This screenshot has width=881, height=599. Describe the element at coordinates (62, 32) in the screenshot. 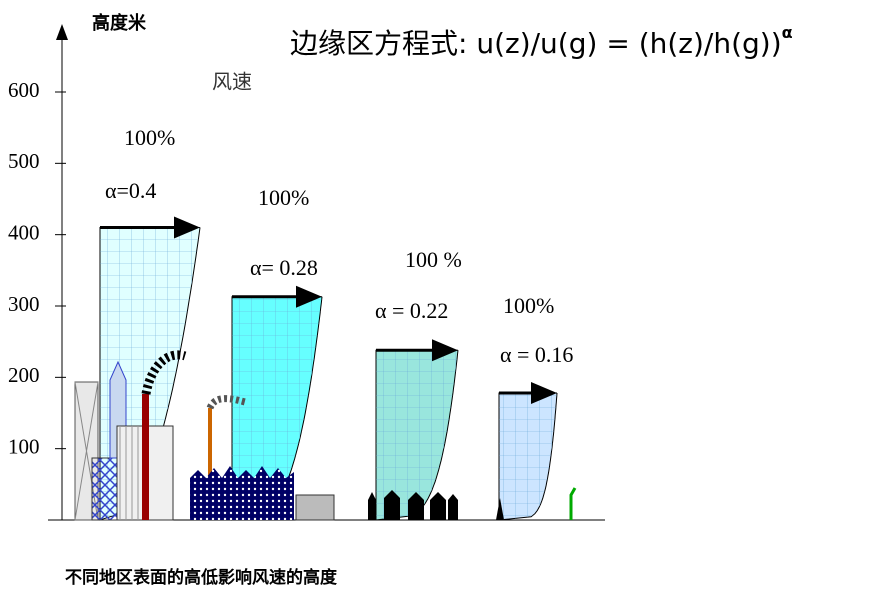

I see `y-axis-arrow` at that location.